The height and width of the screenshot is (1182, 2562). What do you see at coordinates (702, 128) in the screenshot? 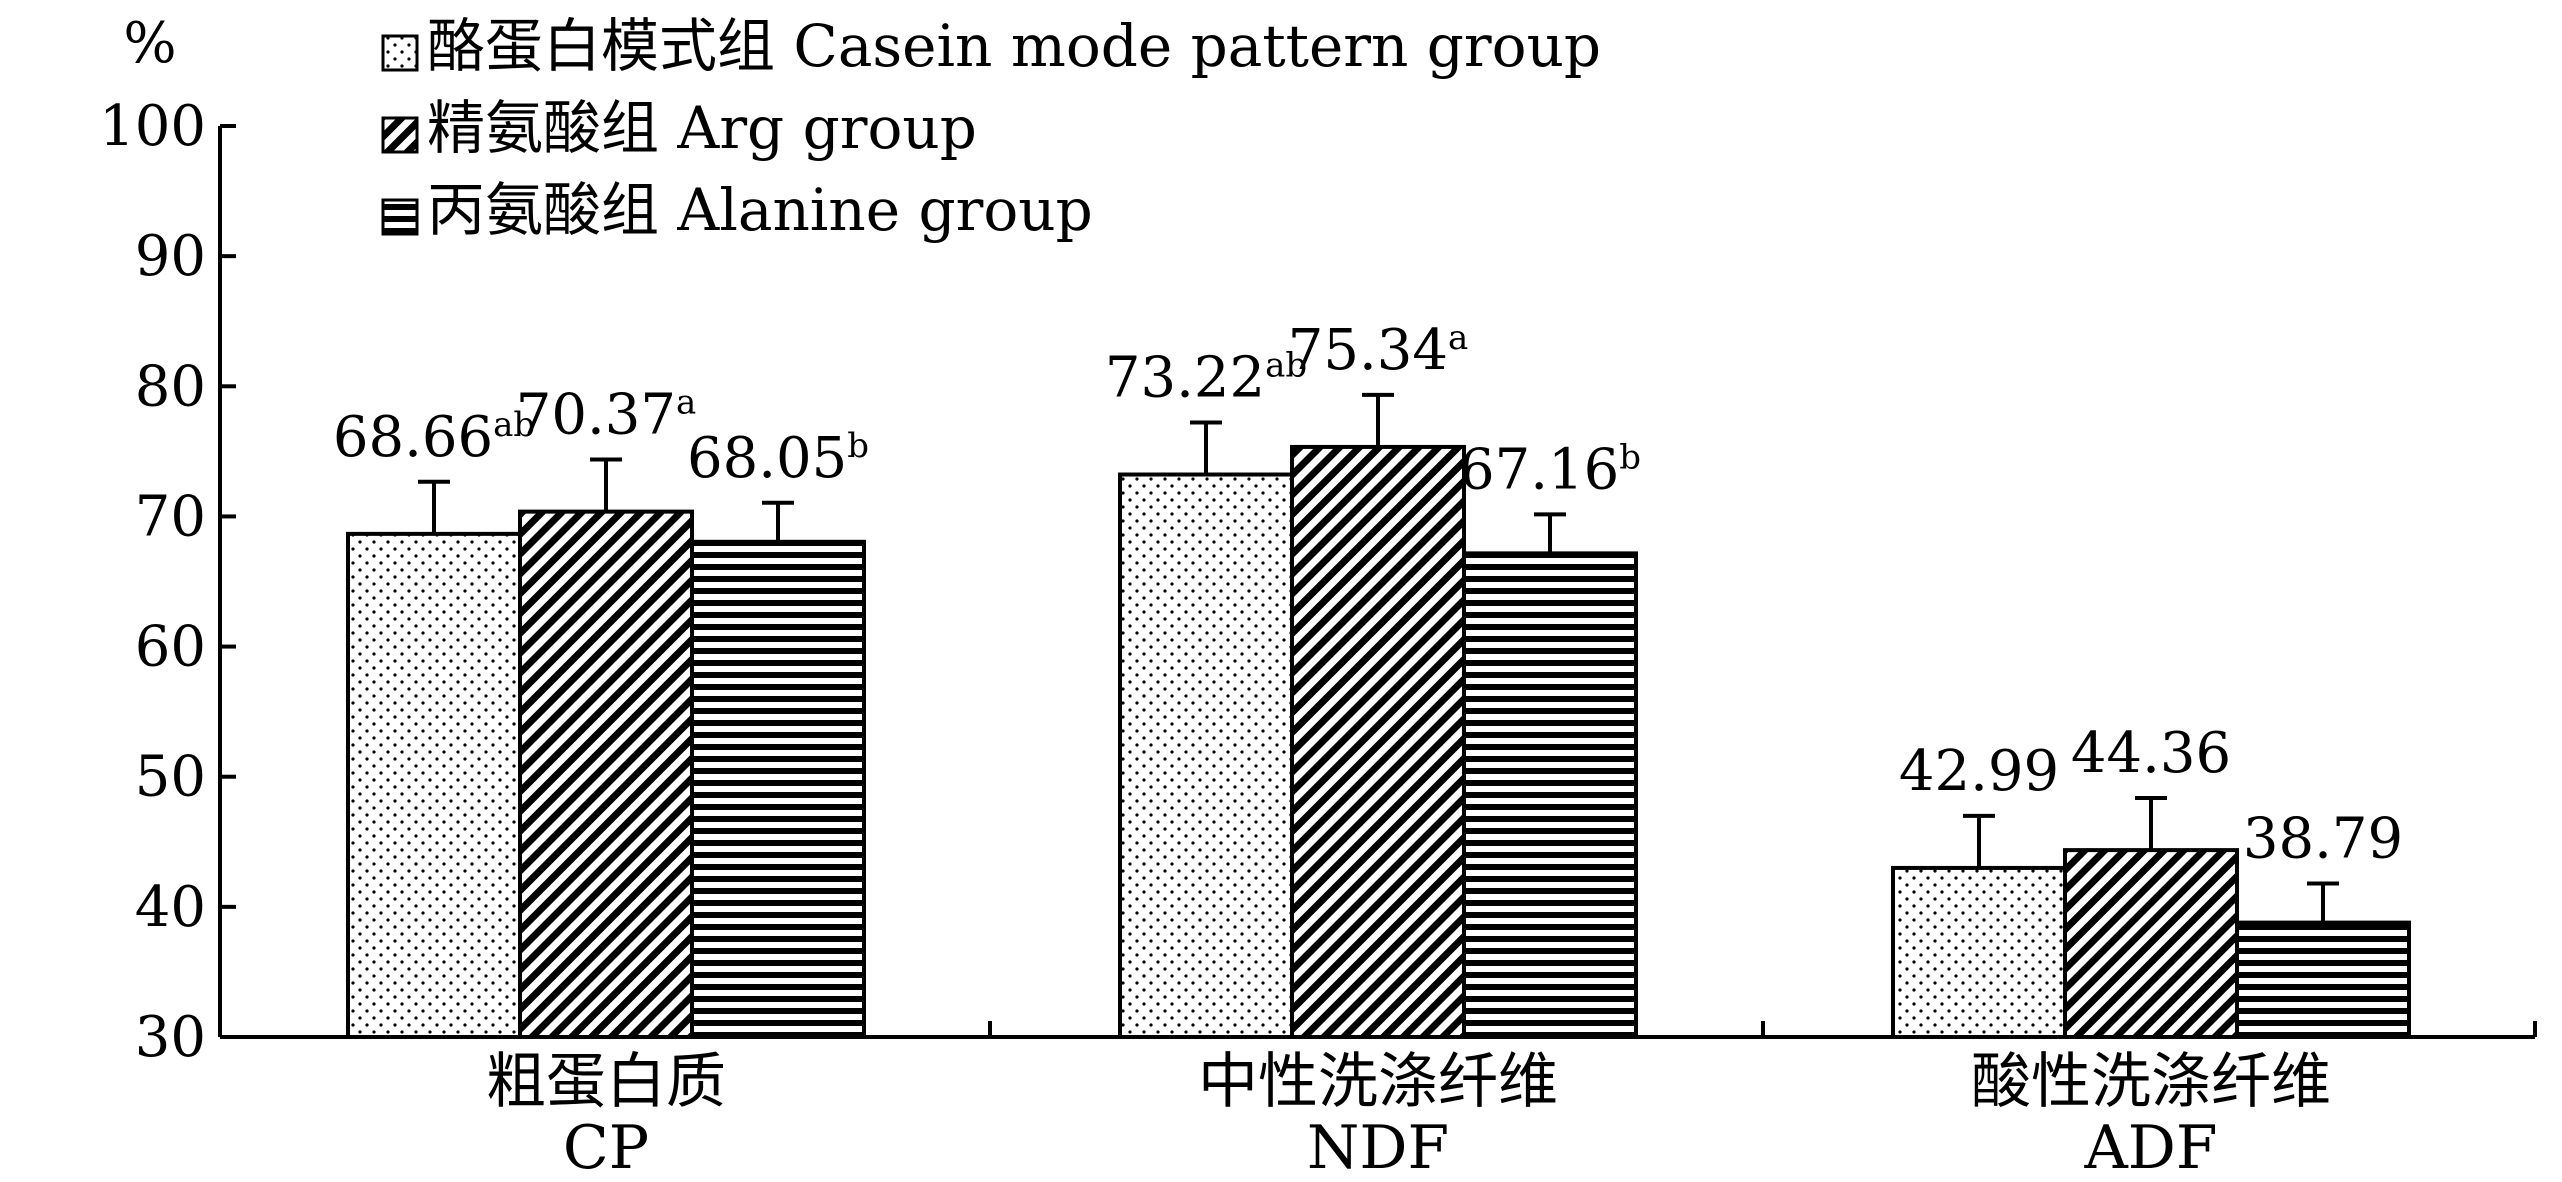
I see `legend-entry: 精氨酸组 Arg group` at bounding box center [702, 128].